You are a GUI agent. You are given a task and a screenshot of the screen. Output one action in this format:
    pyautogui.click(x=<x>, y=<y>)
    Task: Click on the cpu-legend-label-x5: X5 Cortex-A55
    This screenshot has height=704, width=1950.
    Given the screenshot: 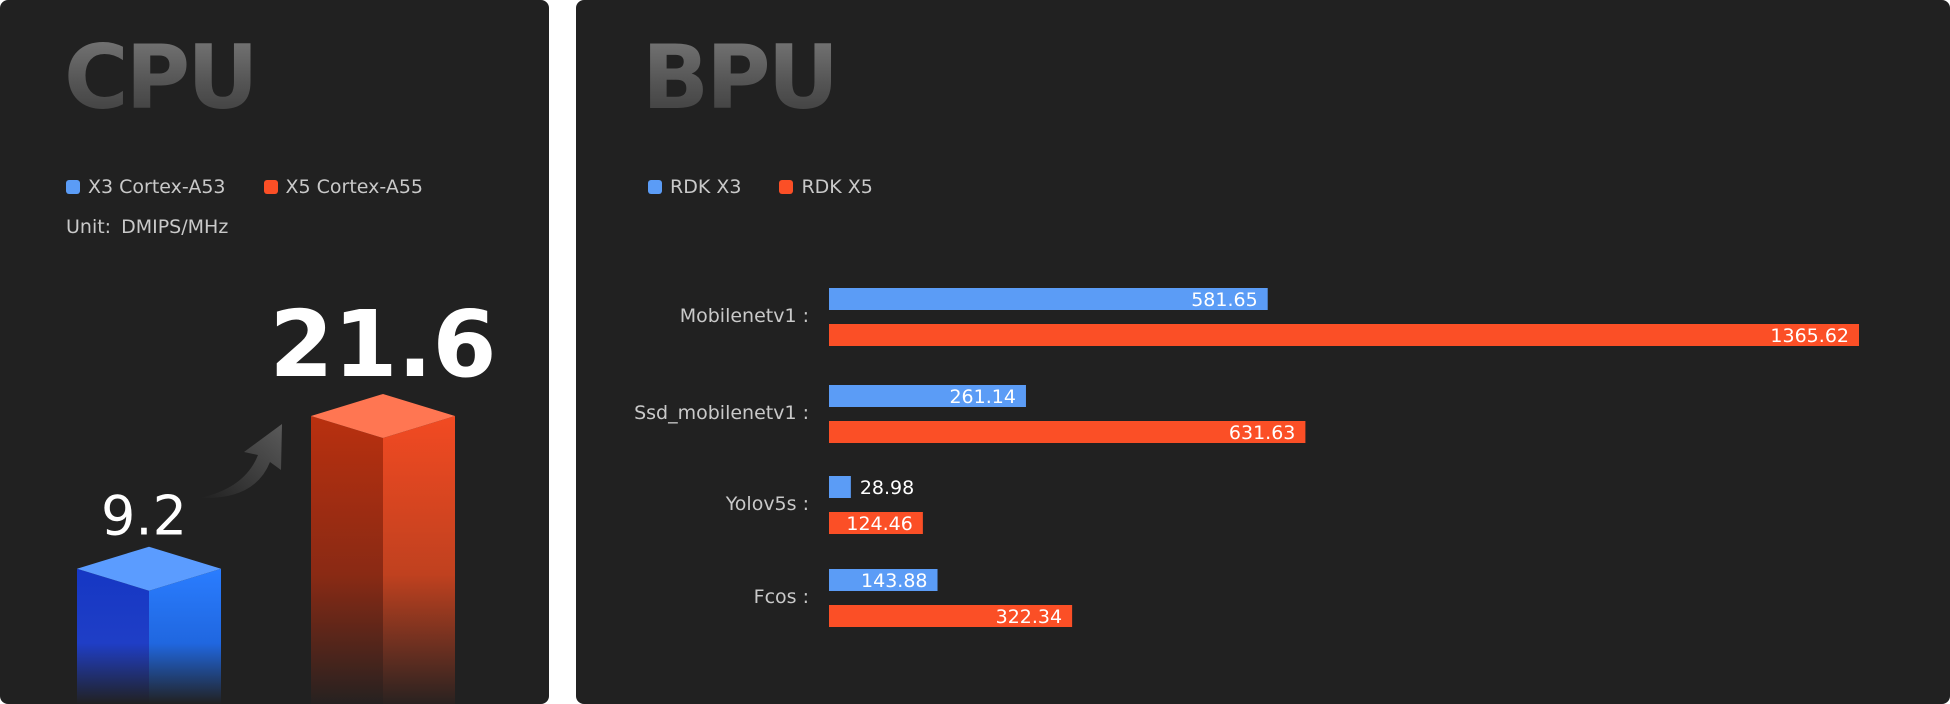 What is the action you would take?
    pyautogui.click(x=354, y=187)
    